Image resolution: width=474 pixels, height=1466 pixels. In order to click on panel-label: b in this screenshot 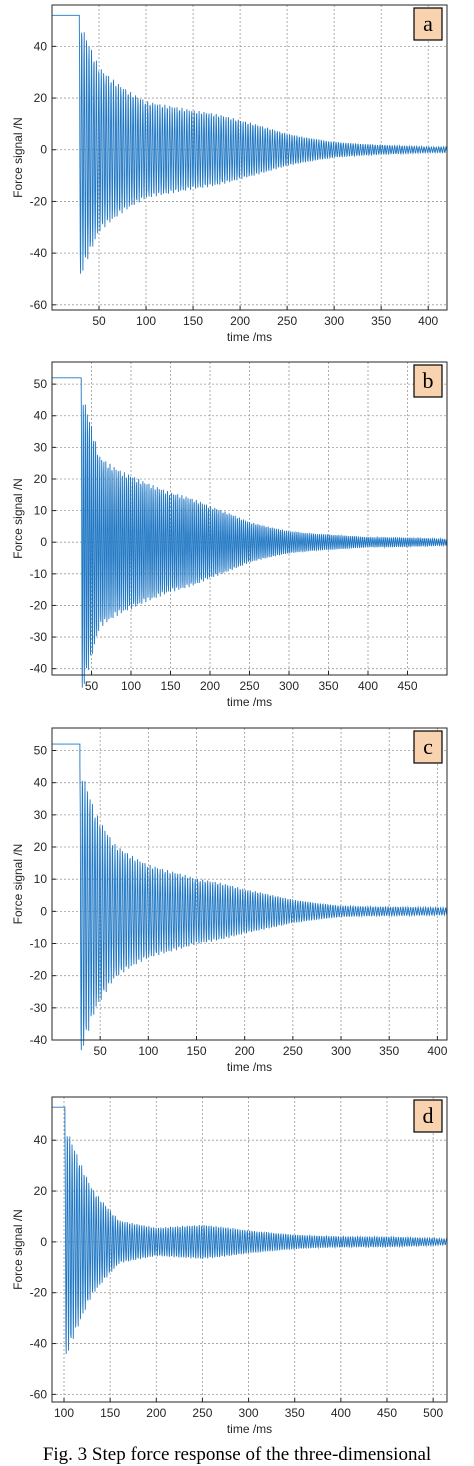, I will do `click(428, 380)`.